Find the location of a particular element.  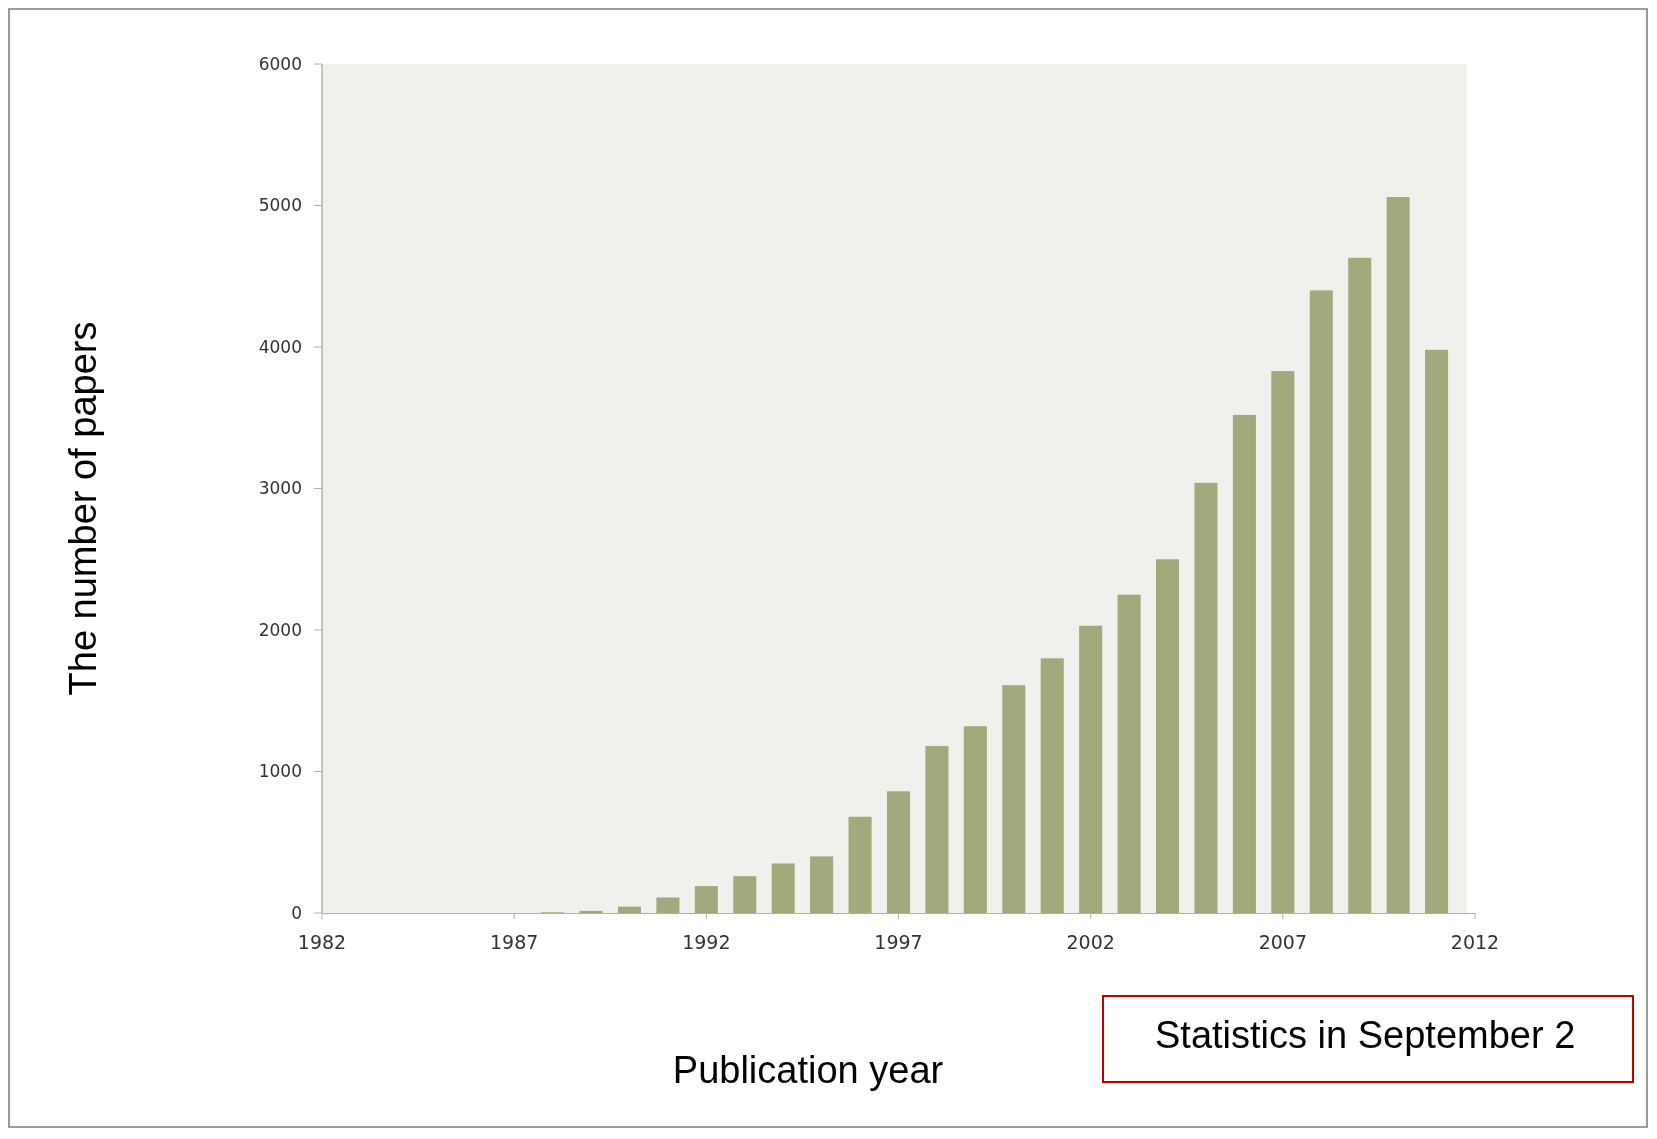

x-tick-label: 1987 is located at coordinates (514, 942).